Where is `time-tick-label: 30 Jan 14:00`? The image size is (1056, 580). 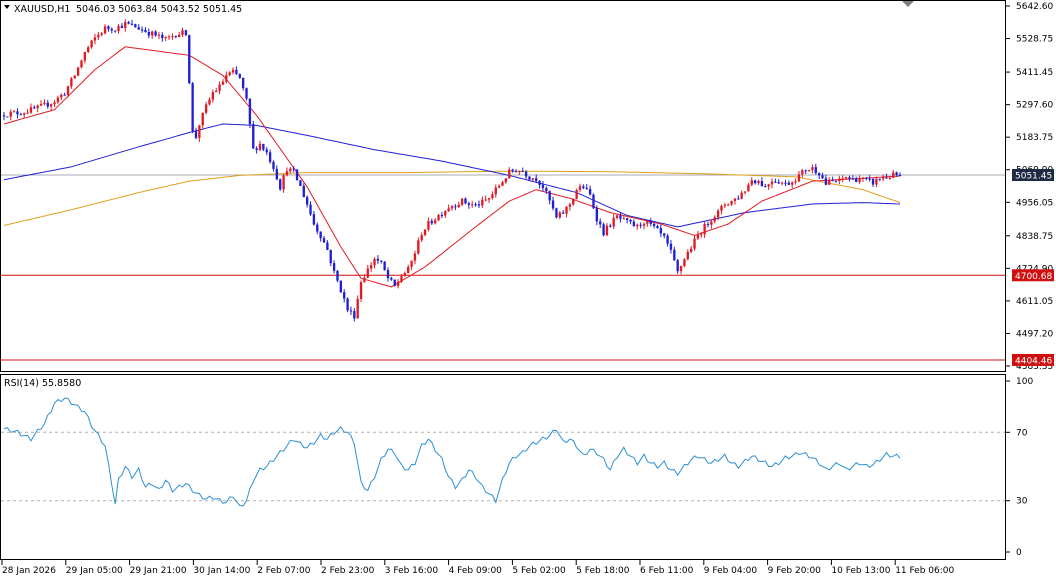
time-tick-label: 30 Jan 14:00 is located at coordinates (221, 571).